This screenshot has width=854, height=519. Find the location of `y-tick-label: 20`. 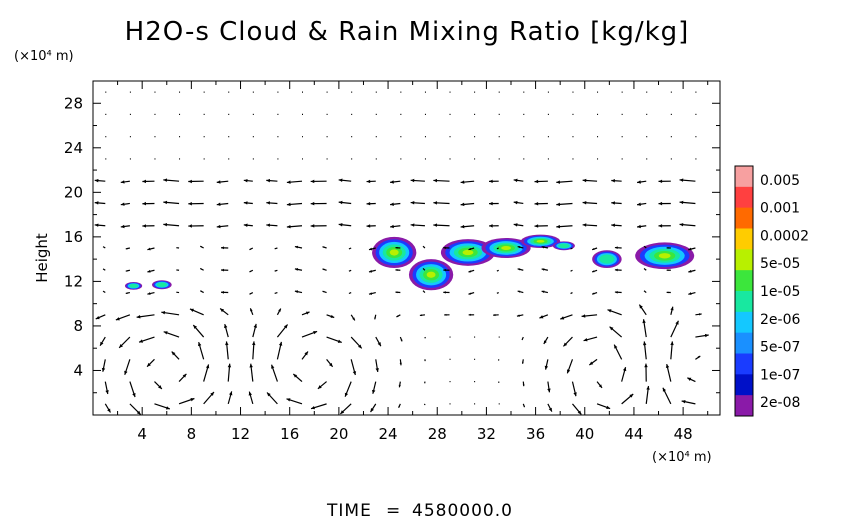

y-tick-label: 20 is located at coordinates (73, 192).